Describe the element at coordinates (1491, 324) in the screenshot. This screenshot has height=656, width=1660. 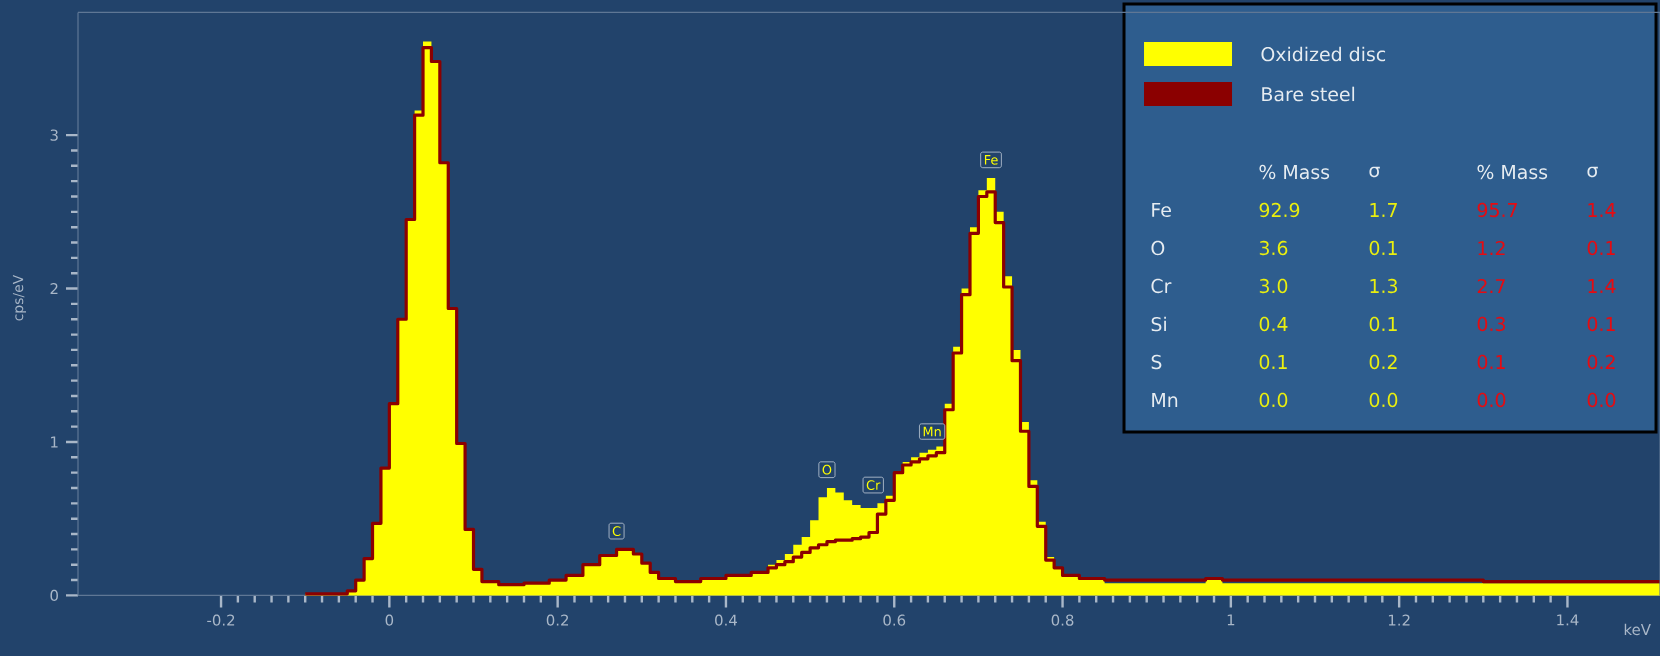
I see `annotation: 0.3` at that location.